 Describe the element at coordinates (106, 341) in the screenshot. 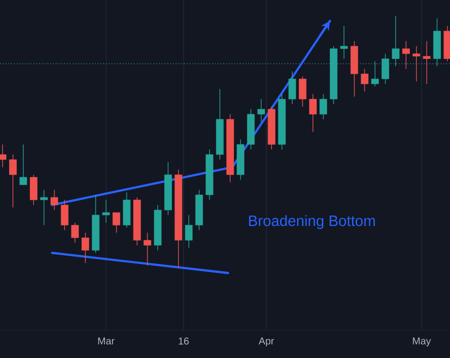

I see `x-tick-label: Mar` at that location.